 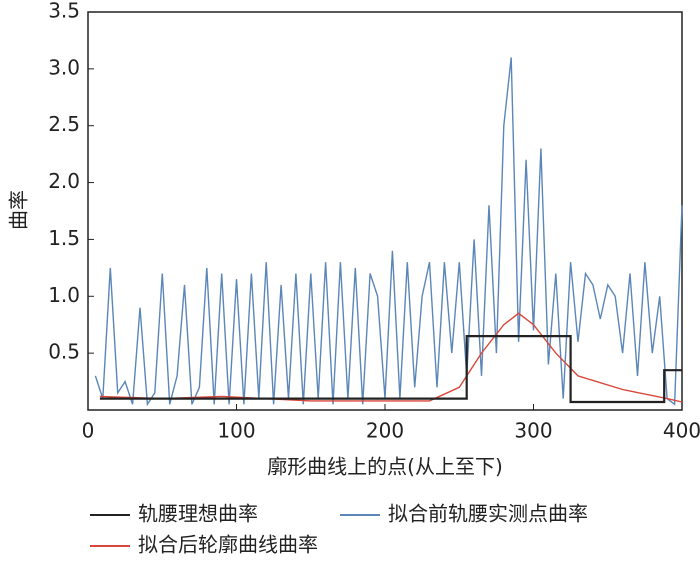 I want to click on legend-label: 拟合后轮廓曲线曲率, so click(x=228, y=545).